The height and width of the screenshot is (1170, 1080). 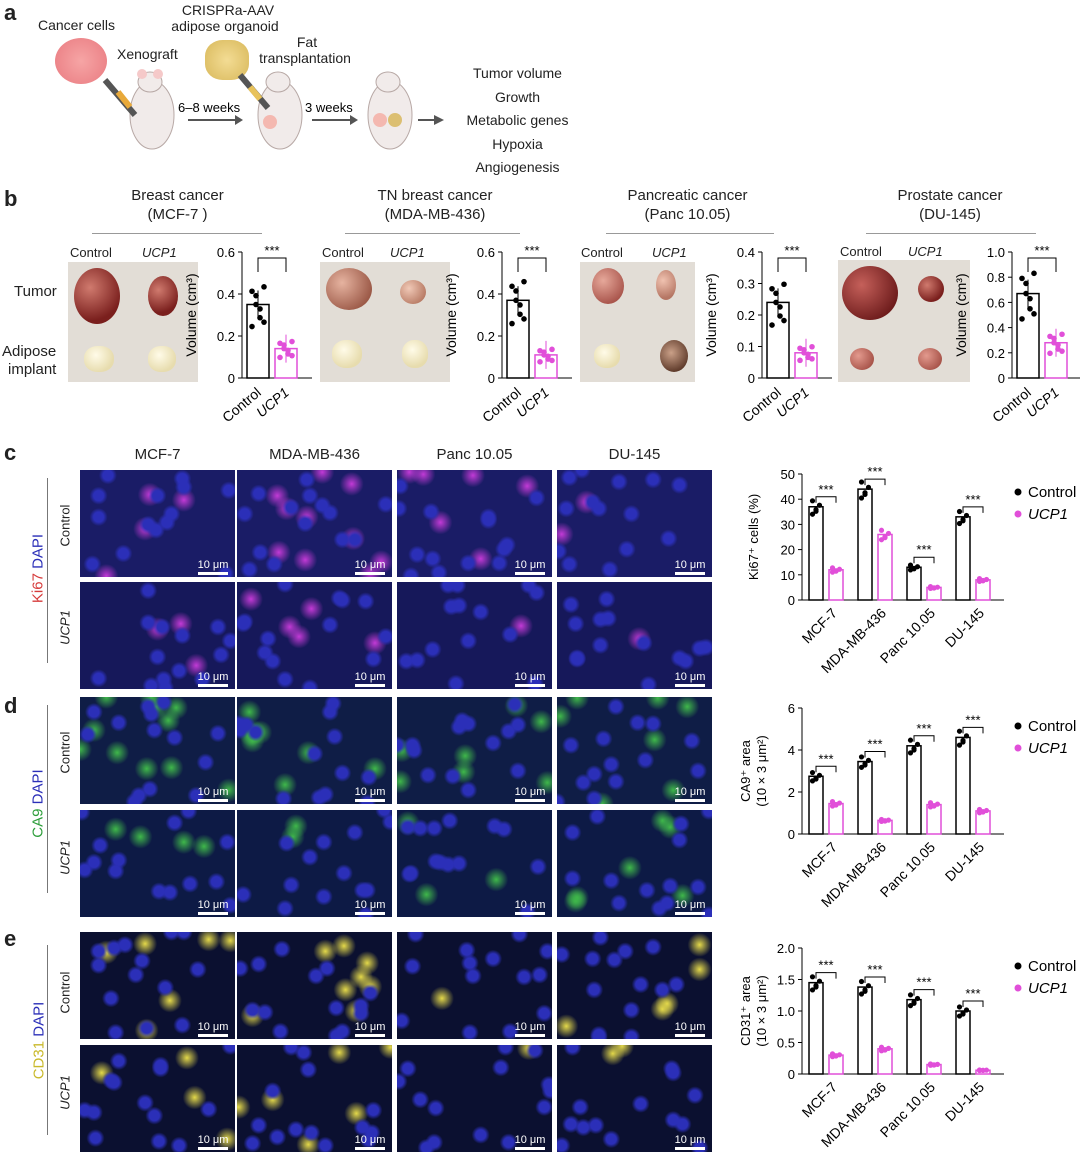 I want to click on y-tick-label: 0.6, so click(x=486, y=252).